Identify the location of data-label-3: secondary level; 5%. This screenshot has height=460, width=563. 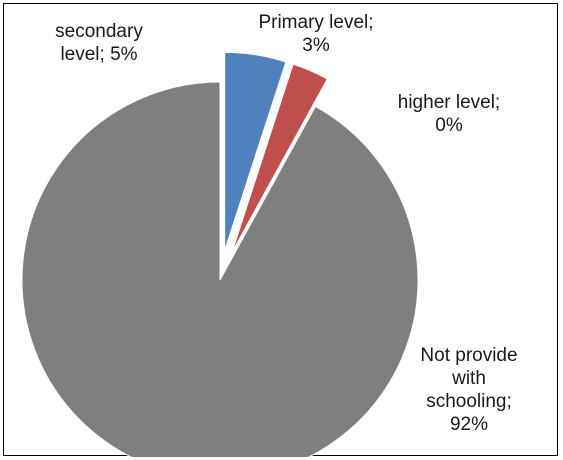
(99, 43).